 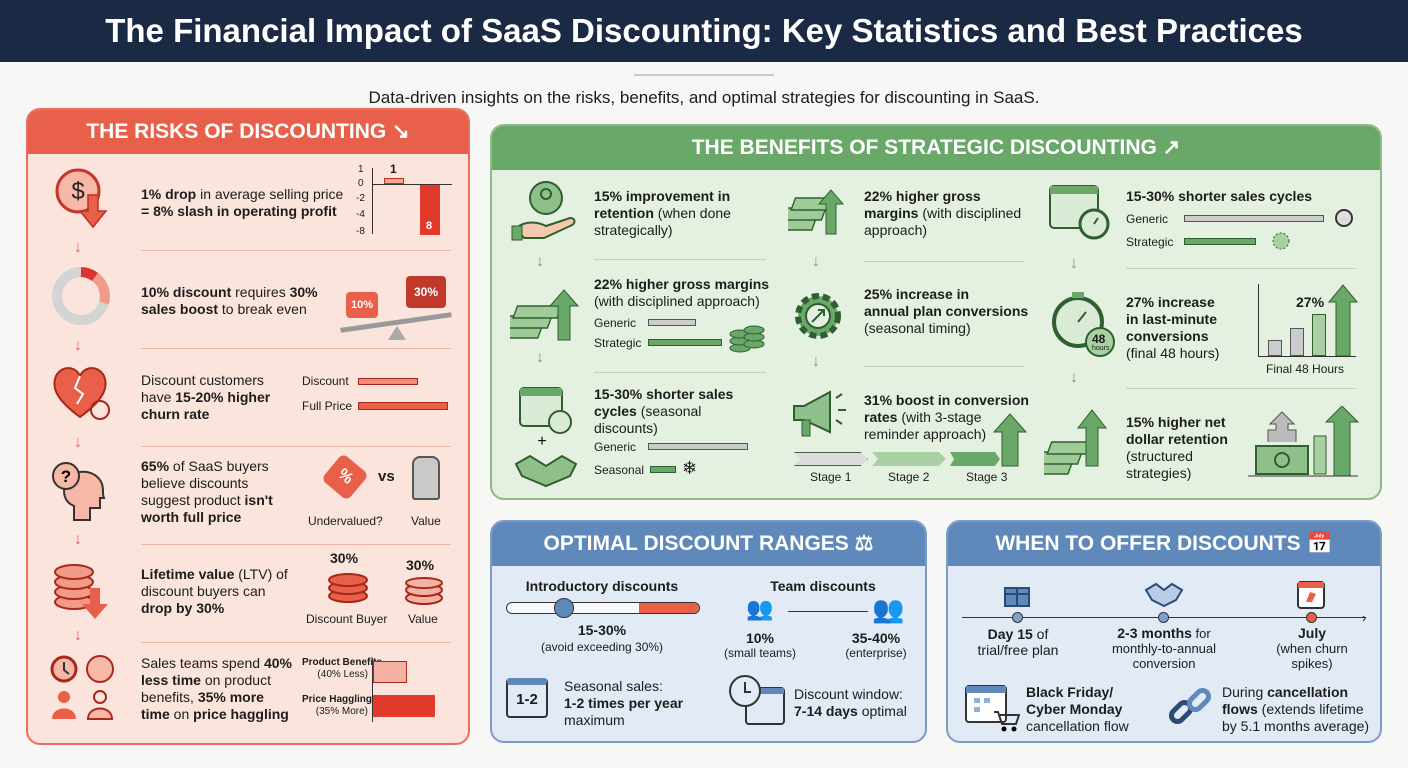 What do you see at coordinates (527, 698) in the screenshot?
I see `calendar-badge-icon: 1-2` at bounding box center [527, 698].